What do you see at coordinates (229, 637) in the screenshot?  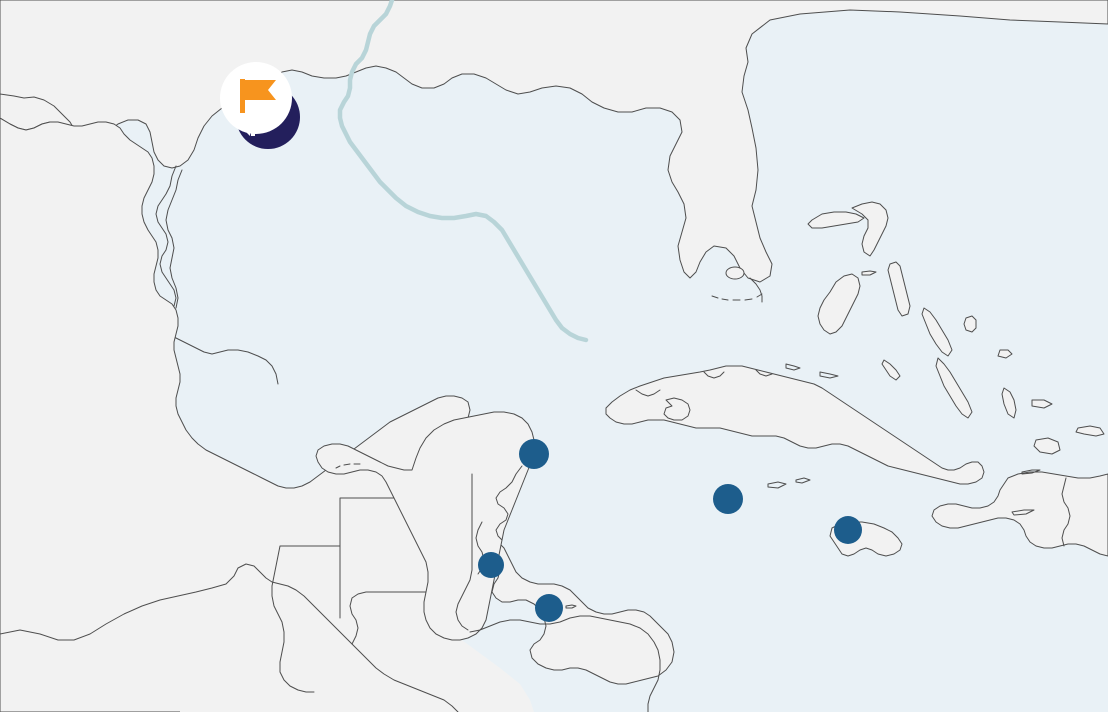 I see `coast-pacific-southern-mexico` at bounding box center [229, 637].